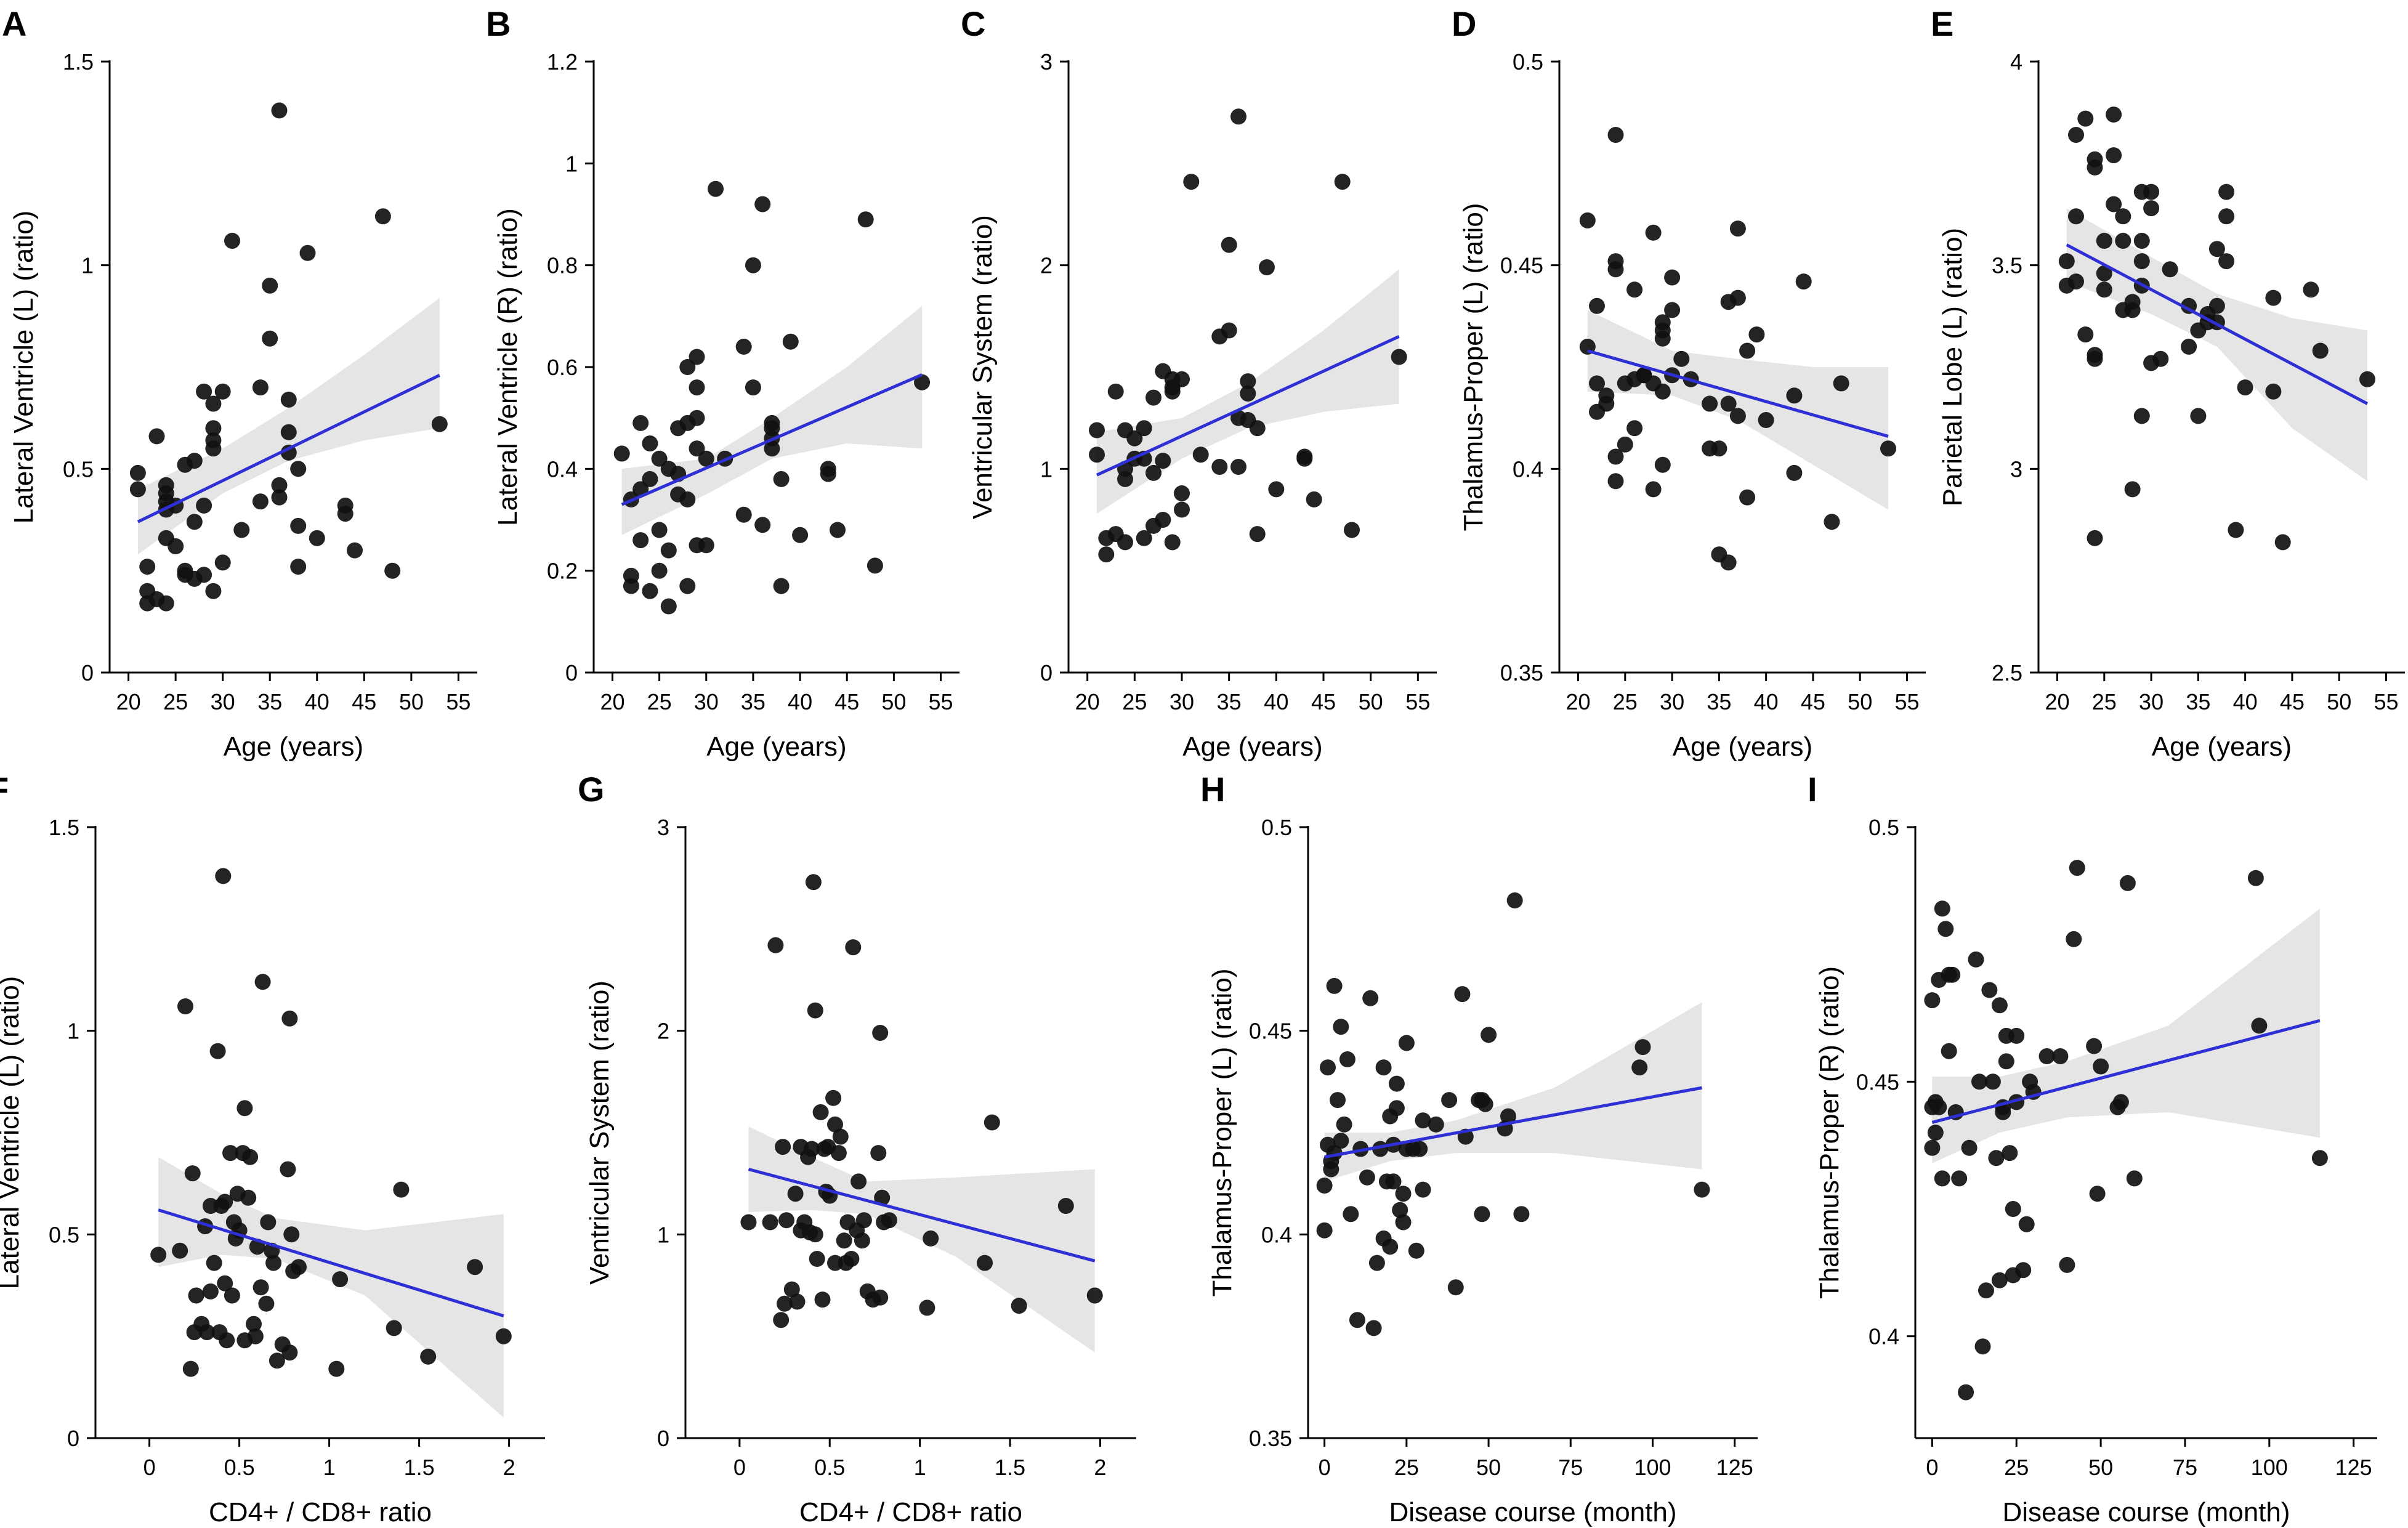  What do you see at coordinates (1406, 1467) in the screenshot?
I see `x-tick-label: 25` at bounding box center [1406, 1467].